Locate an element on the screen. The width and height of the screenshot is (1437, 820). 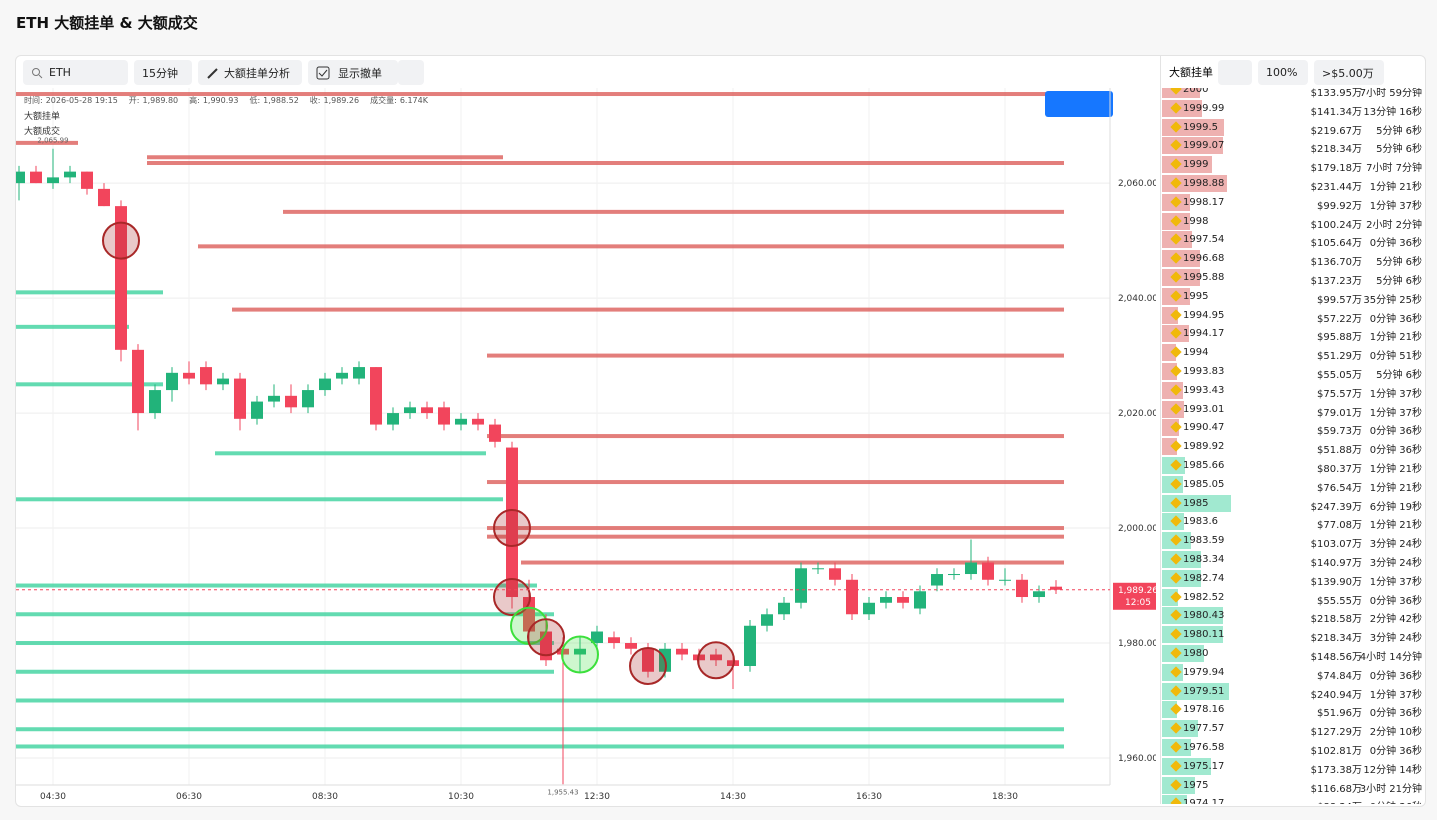
interval-select: 15分钟 is located at coordinates (163, 72).